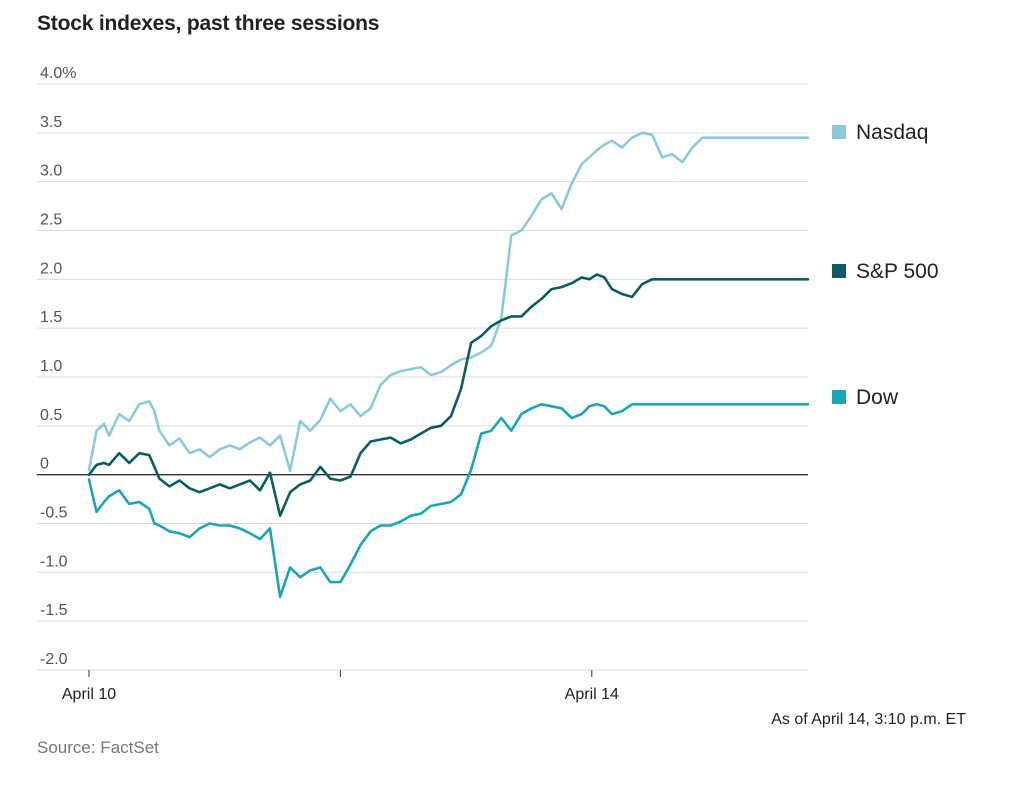 This screenshot has width=1023, height=796. Describe the element at coordinates (89, 694) in the screenshot. I see `x-tick-label: April 10` at that location.